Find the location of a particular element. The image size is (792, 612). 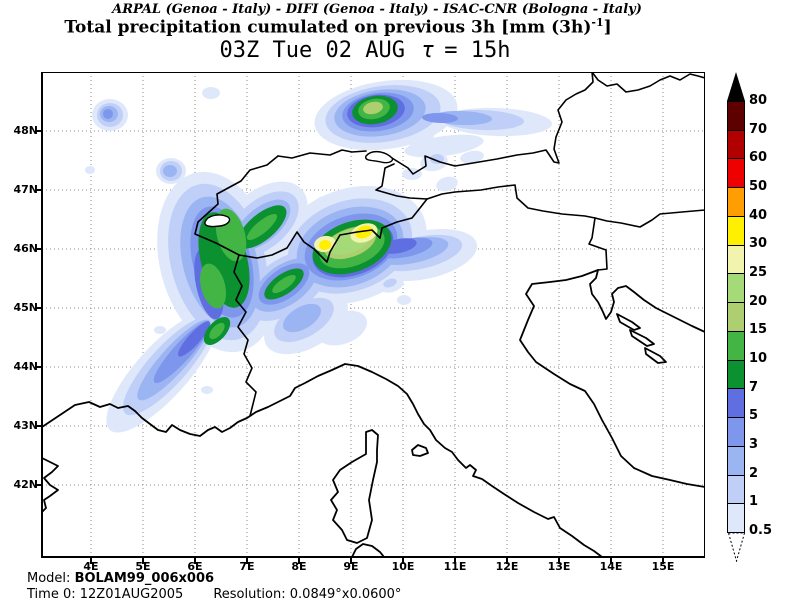

border-austria-slovenia is located at coordinates (649, 218).